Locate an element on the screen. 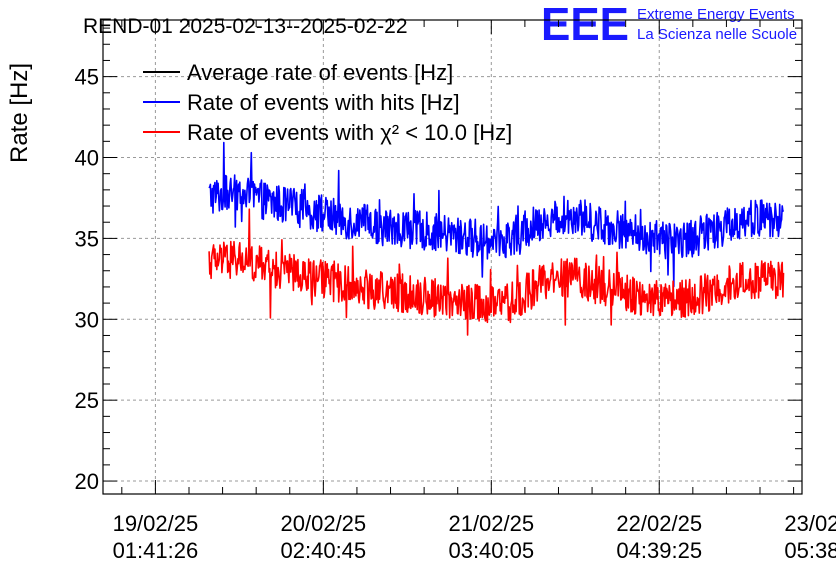  eee-logo-line2: La Scienza nelle Scuole is located at coordinates (717, 34).